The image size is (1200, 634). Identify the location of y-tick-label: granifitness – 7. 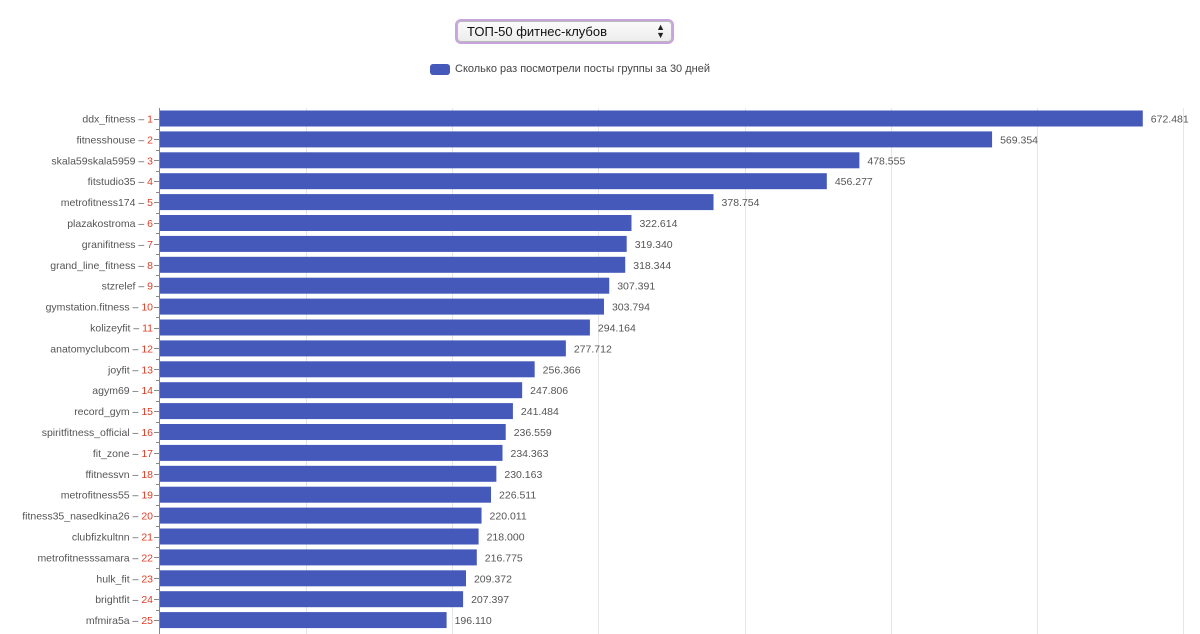
(117, 245).